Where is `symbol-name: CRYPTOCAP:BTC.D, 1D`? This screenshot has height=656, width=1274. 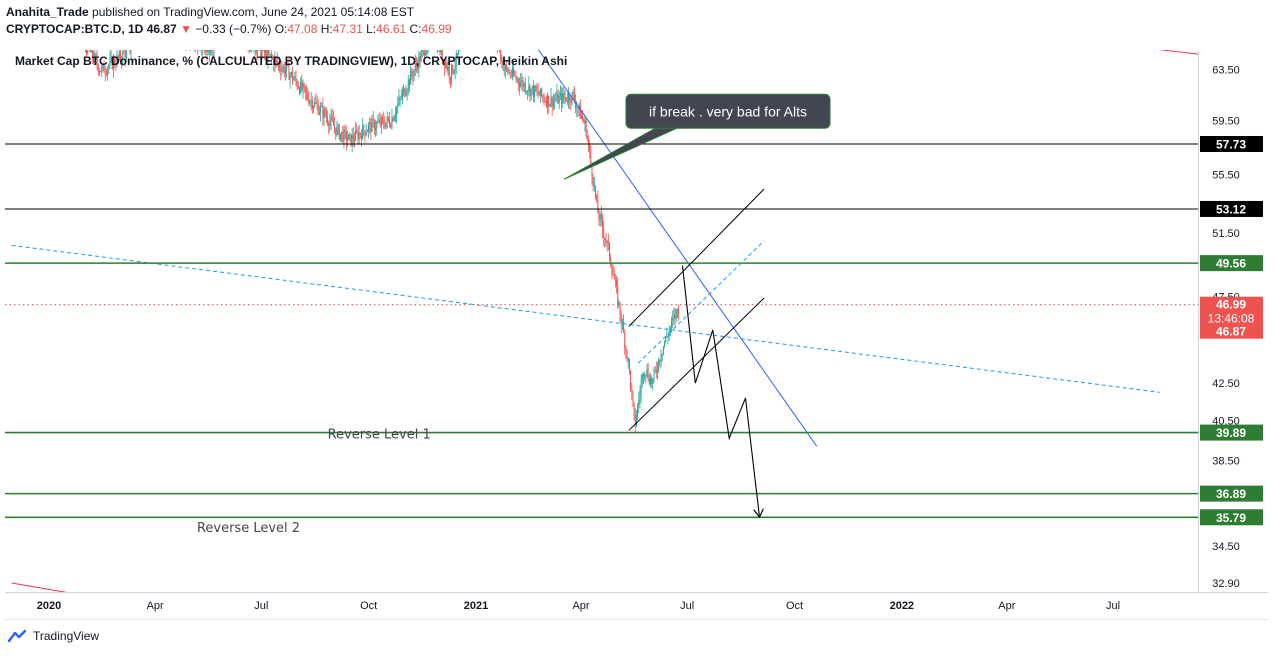 symbol-name: CRYPTOCAP:BTC.D, 1D is located at coordinates (75, 29).